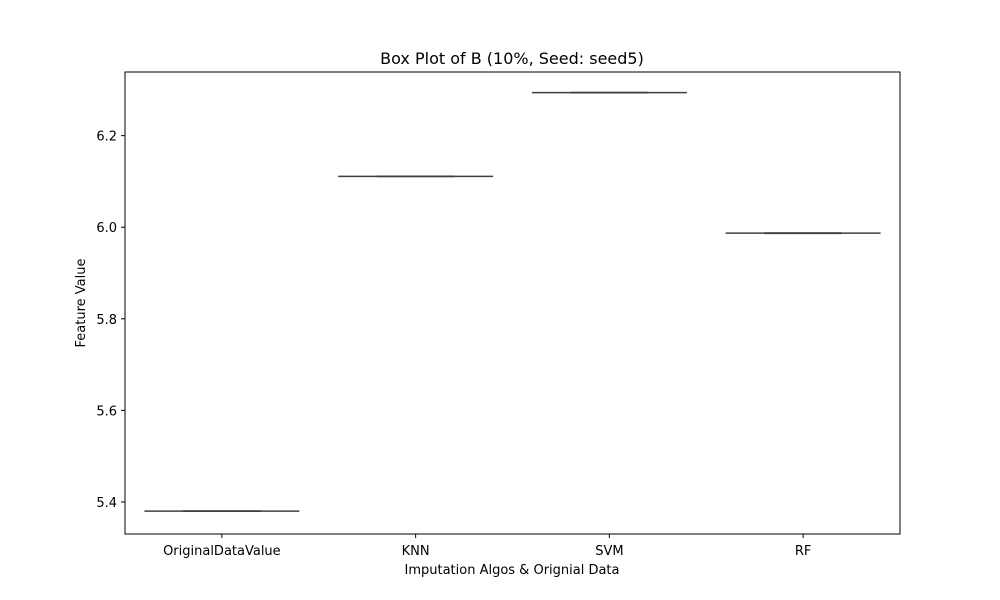 The image size is (1000, 600). What do you see at coordinates (487, 546) in the screenshot?
I see `x-axis: OriginalDataValue KNN SVM RF` at bounding box center [487, 546].